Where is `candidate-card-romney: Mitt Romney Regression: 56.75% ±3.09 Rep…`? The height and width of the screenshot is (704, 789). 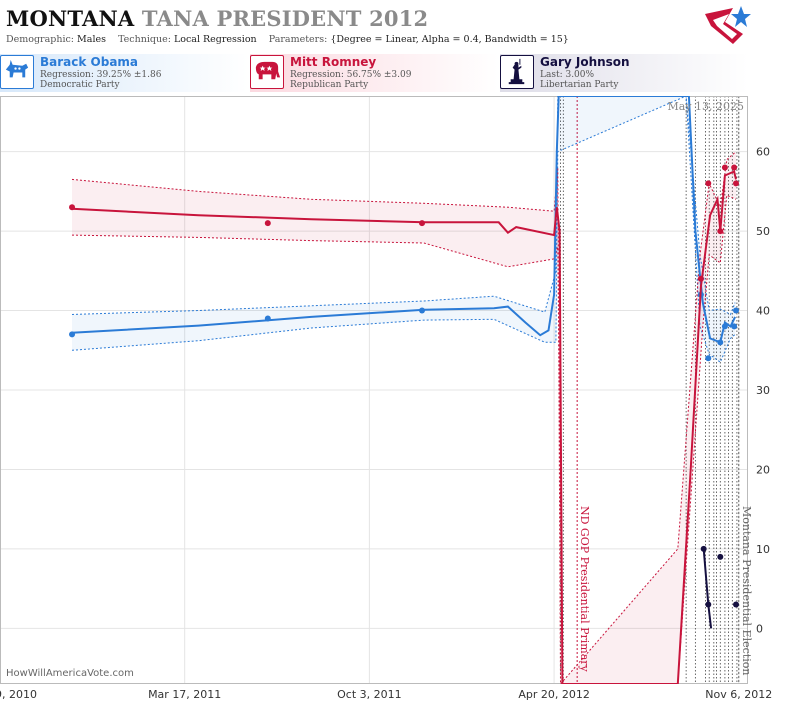
candidate-card-romney: Mitt Romney Regression: 56.75% ±3.09 Rep… is located at coordinates (374, 73).